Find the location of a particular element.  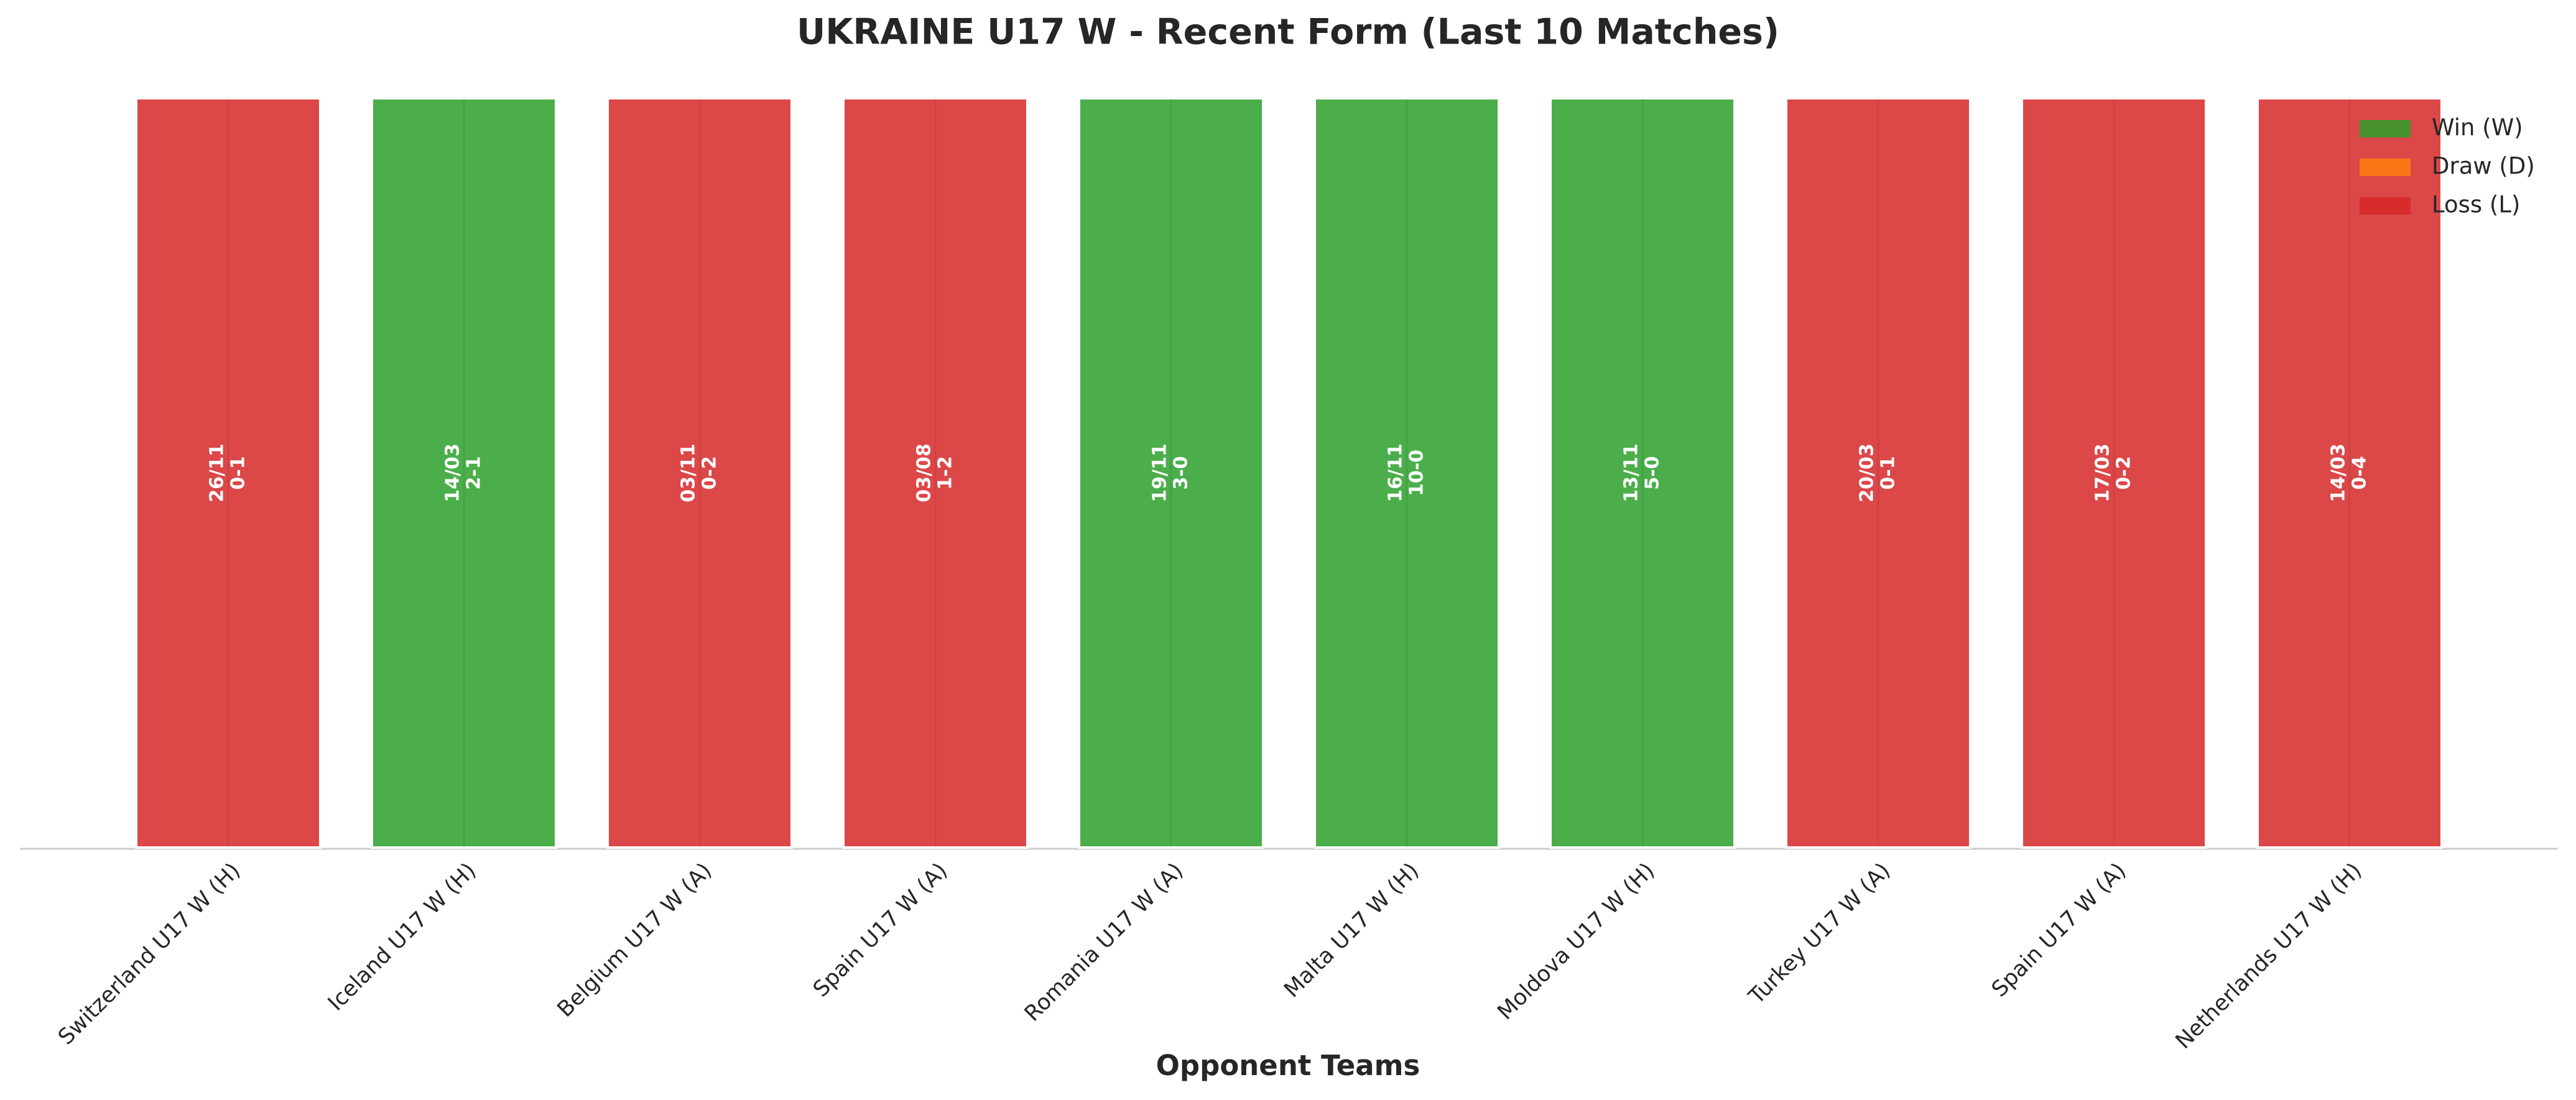

x-tick-label: Romania U17 W (A) is located at coordinates (1104, 942).